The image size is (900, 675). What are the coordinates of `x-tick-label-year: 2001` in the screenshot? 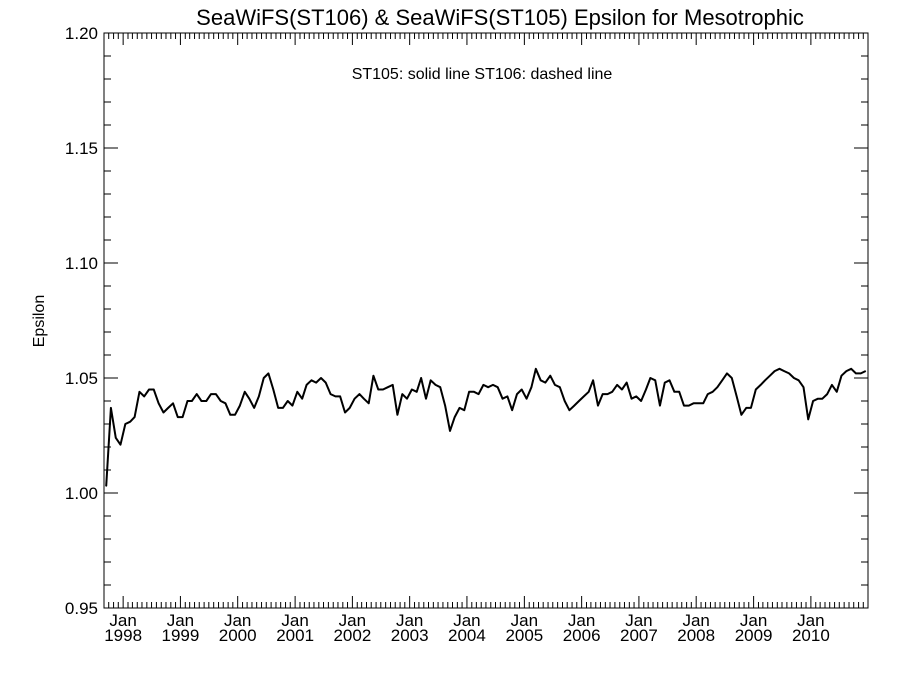 It's located at (295, 635).